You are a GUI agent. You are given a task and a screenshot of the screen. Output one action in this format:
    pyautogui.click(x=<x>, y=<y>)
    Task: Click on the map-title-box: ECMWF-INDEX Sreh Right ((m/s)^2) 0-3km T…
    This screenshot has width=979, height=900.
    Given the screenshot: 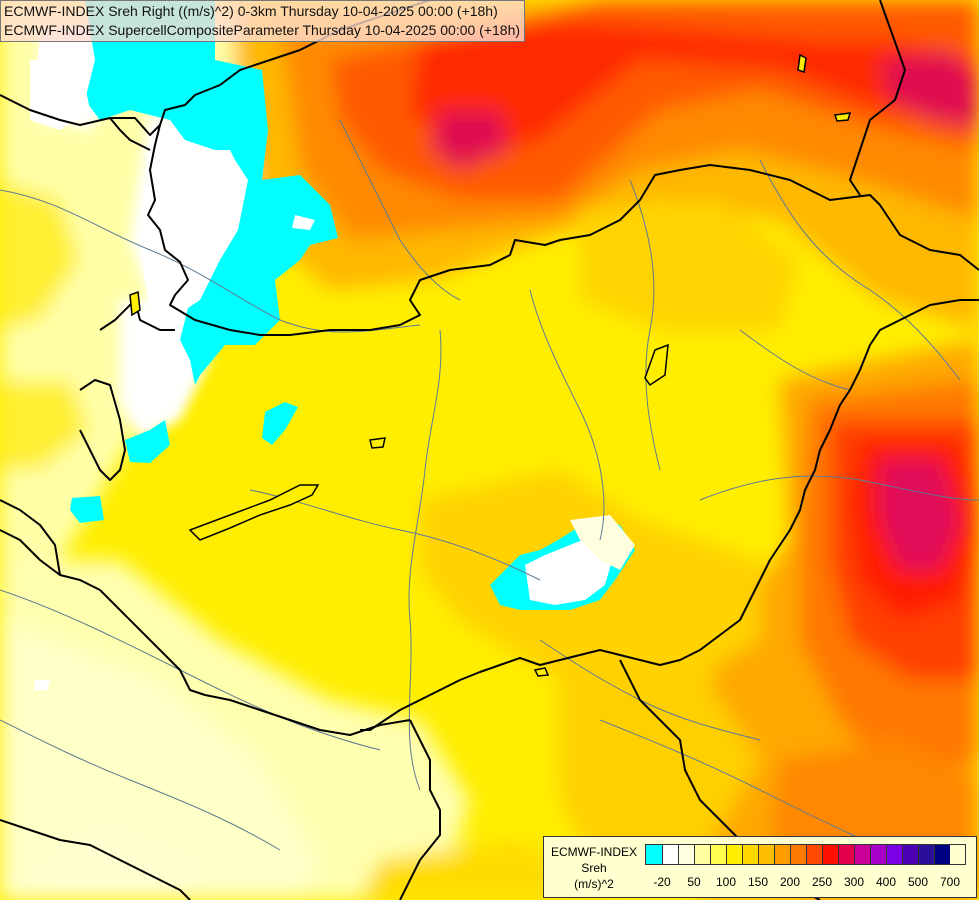 What is the action you would take?
    pyautogui.click(x=263, y=21)
    